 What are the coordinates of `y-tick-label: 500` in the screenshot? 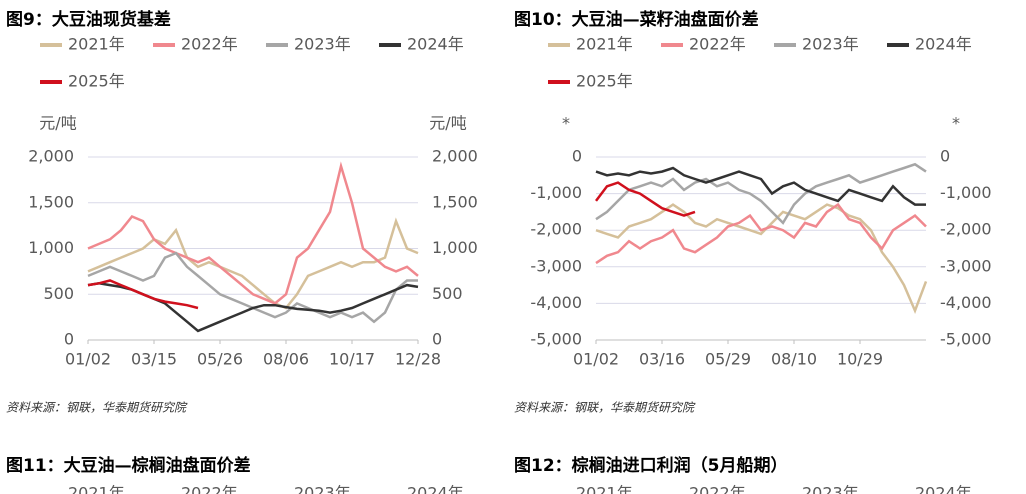 It's located at (58, 293).